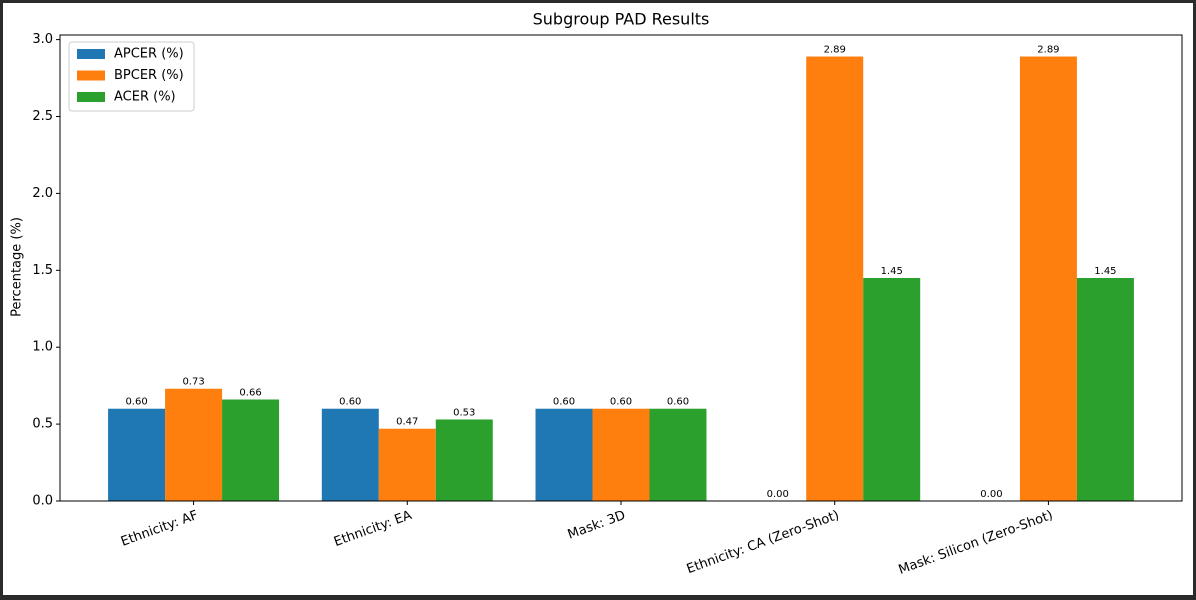 The height and width of the screenshot is (600, 1196). What do you see at coordinates (464, 412) in the screenshot?
I see `value-label: 0.53` at bounding box center [464, 412].